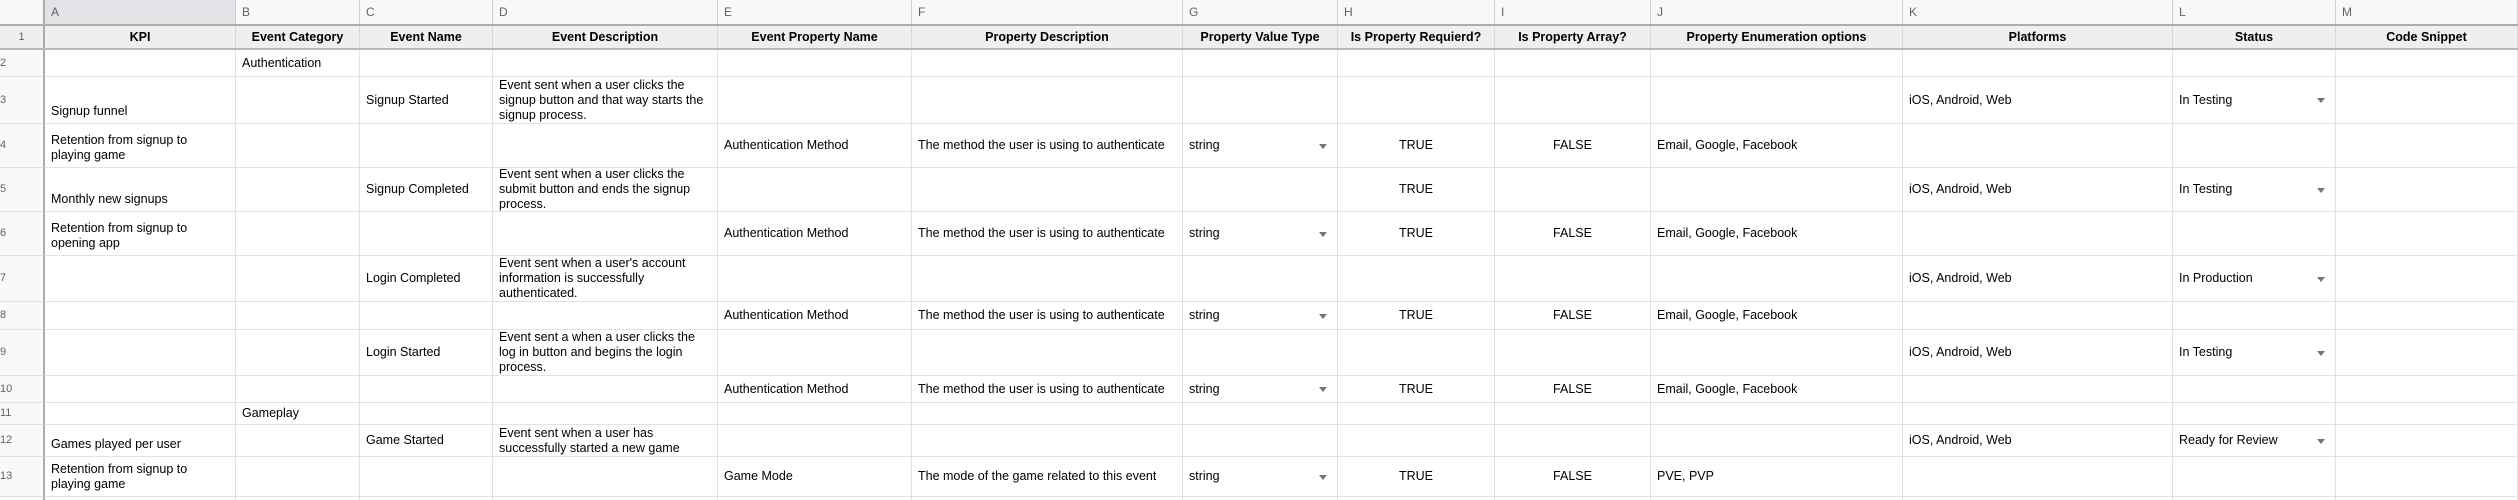 The height and width of the screenshot is (500, 2518). Describe the element at coordinates (298, 316) in the screenshot. I see `cell-B8` at that location.